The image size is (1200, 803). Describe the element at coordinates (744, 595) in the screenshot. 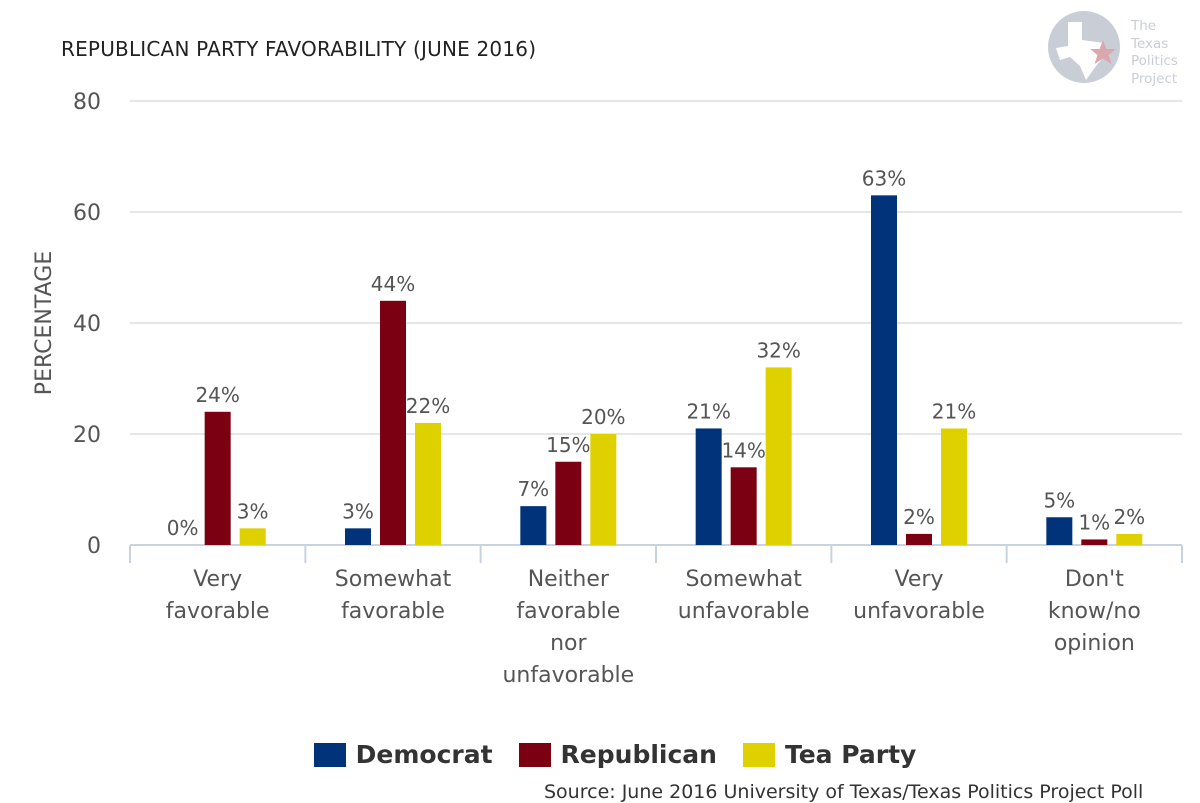

I see `x-category-label: Somewhat unfavorable` at that location.